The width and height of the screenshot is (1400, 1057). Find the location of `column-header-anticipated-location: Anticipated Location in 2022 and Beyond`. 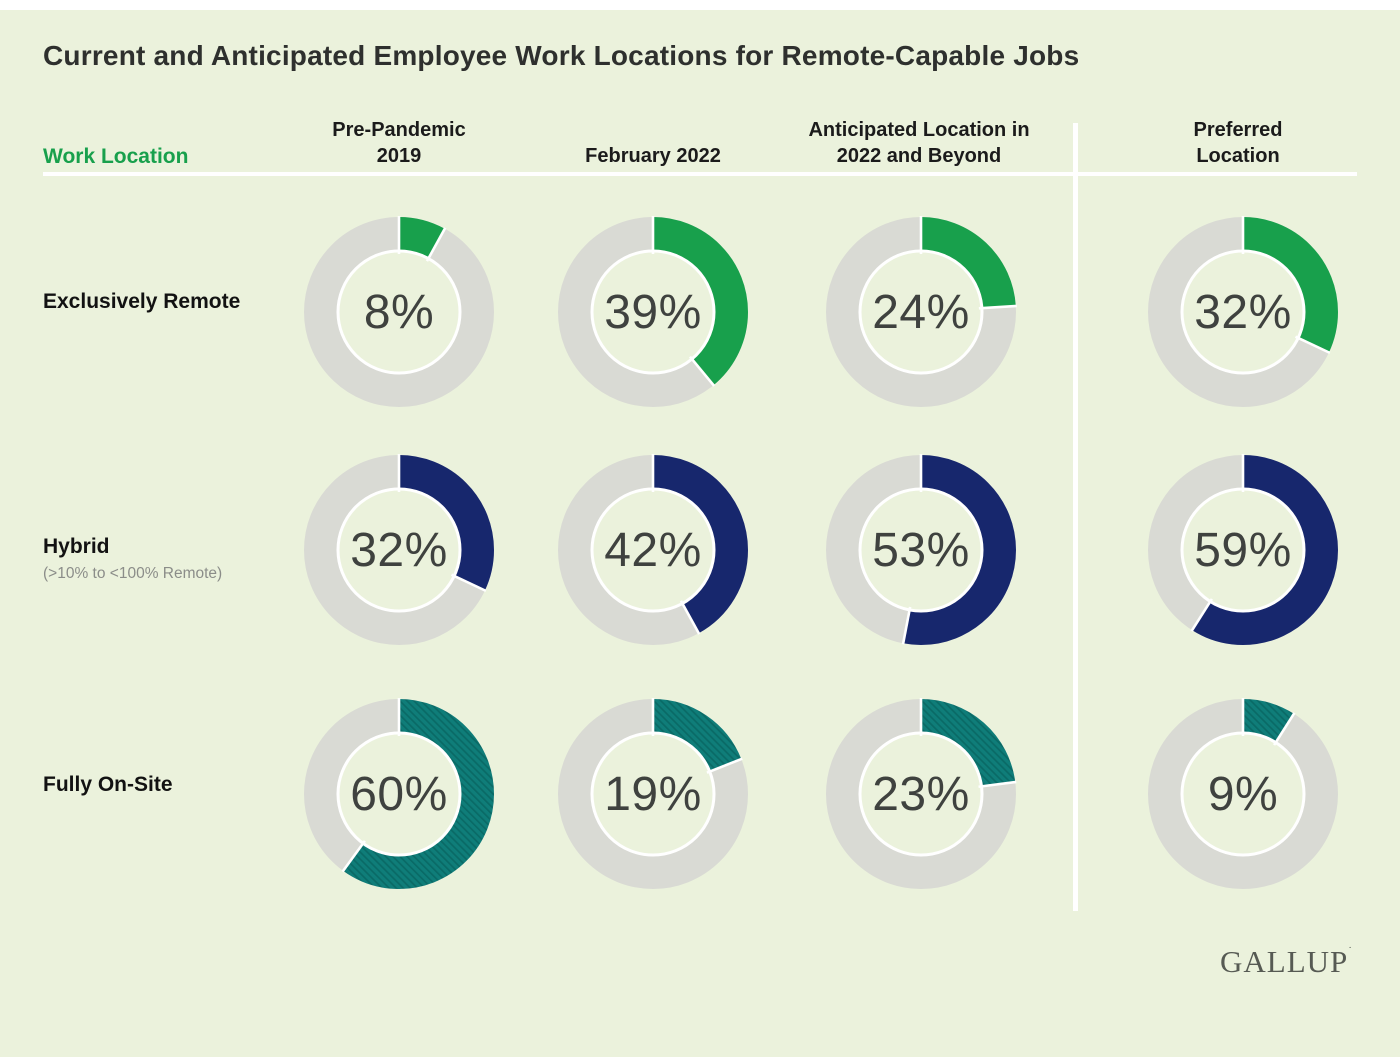

column-header-anticipated-location: Anticipated Location in 2022 and Beyond is located at coordinates (919, 143).